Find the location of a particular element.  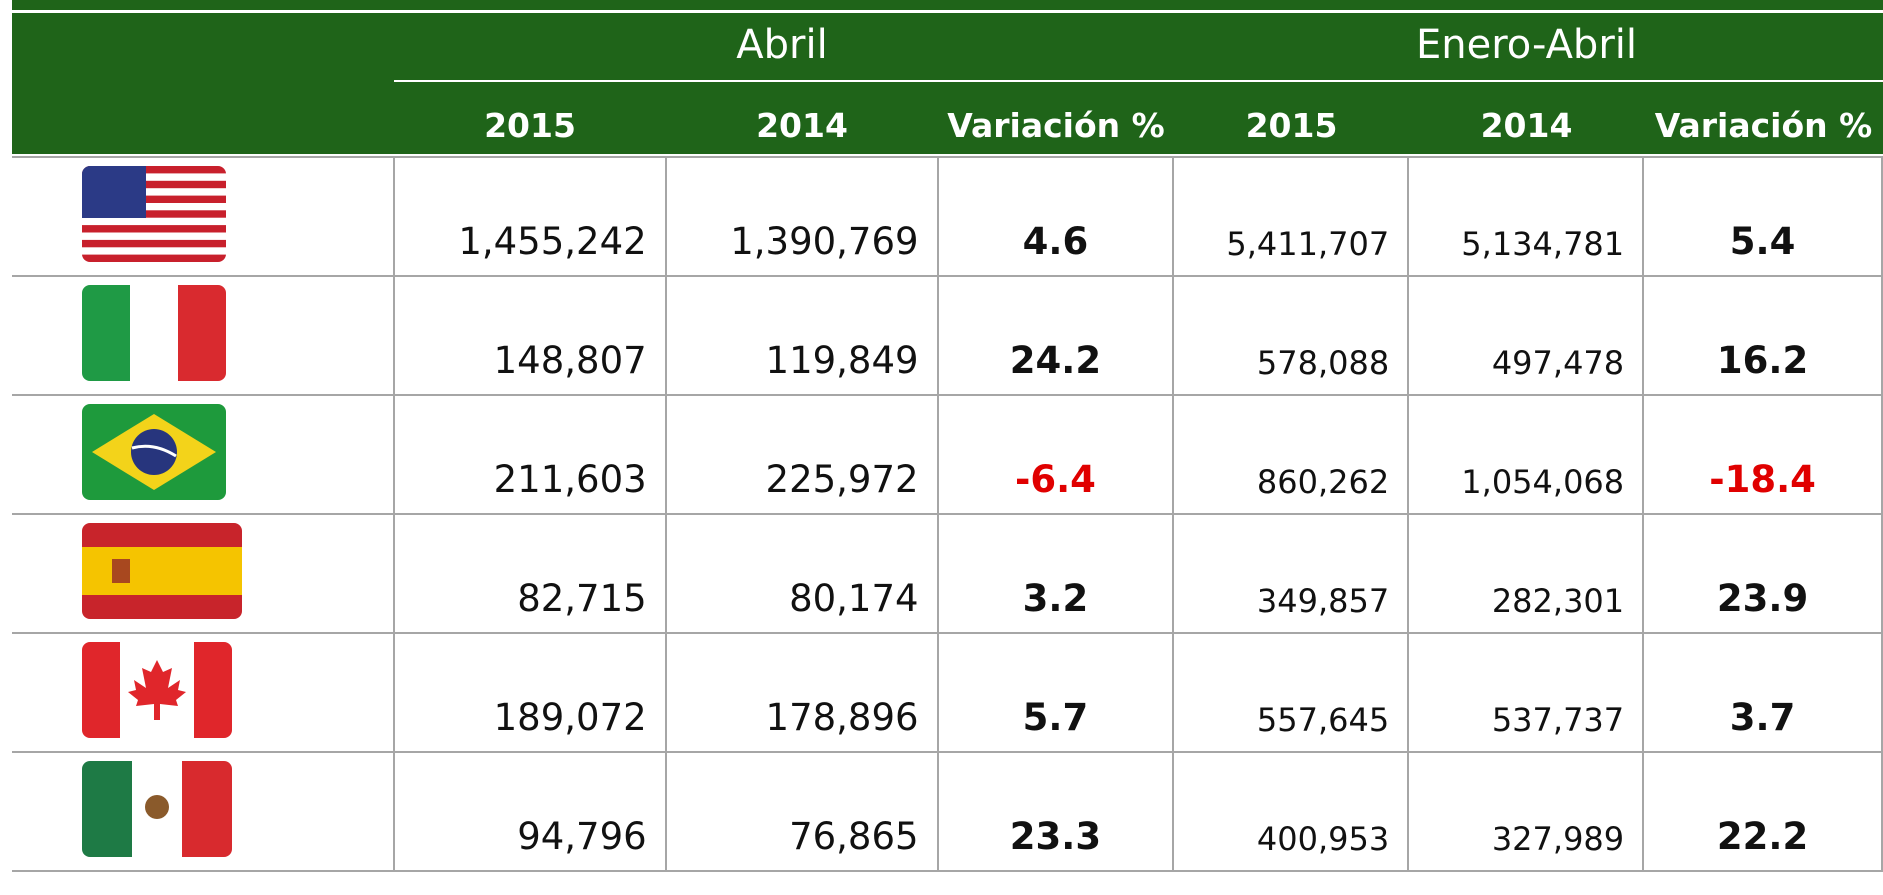

table-row: 82,715 80,174 3.2 349,857 282,301 23.9 is located at coordinates (947, 573).